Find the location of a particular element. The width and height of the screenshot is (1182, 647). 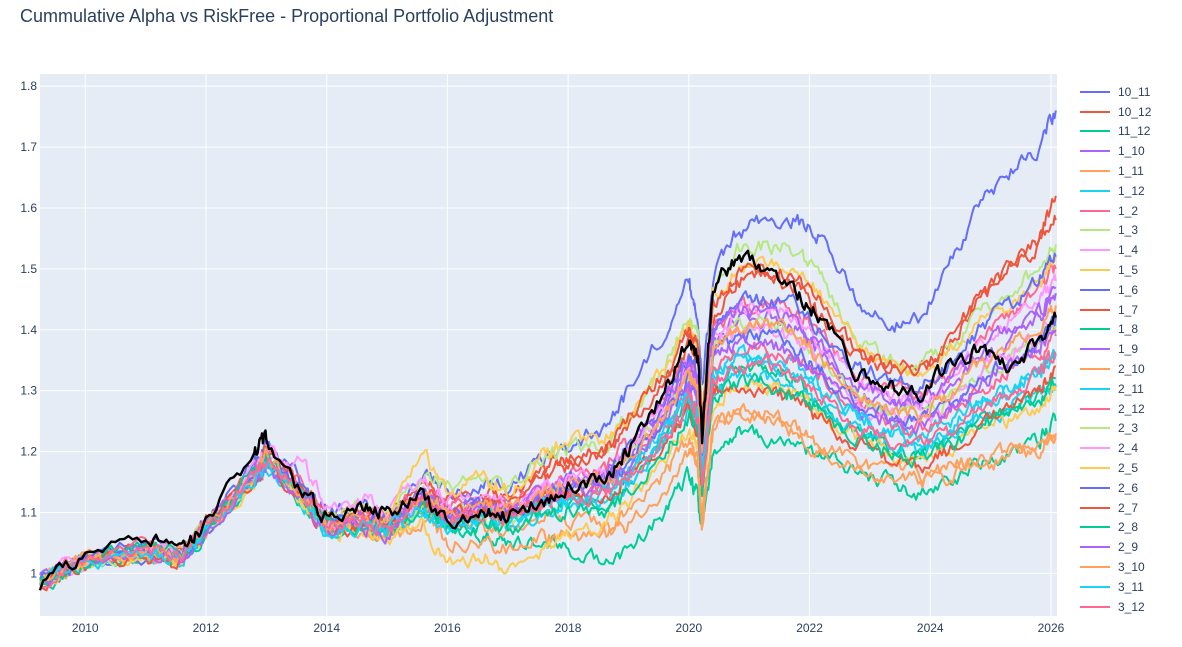

legend-item-2_9: 2_9 is located at coordinates (1130, 547).